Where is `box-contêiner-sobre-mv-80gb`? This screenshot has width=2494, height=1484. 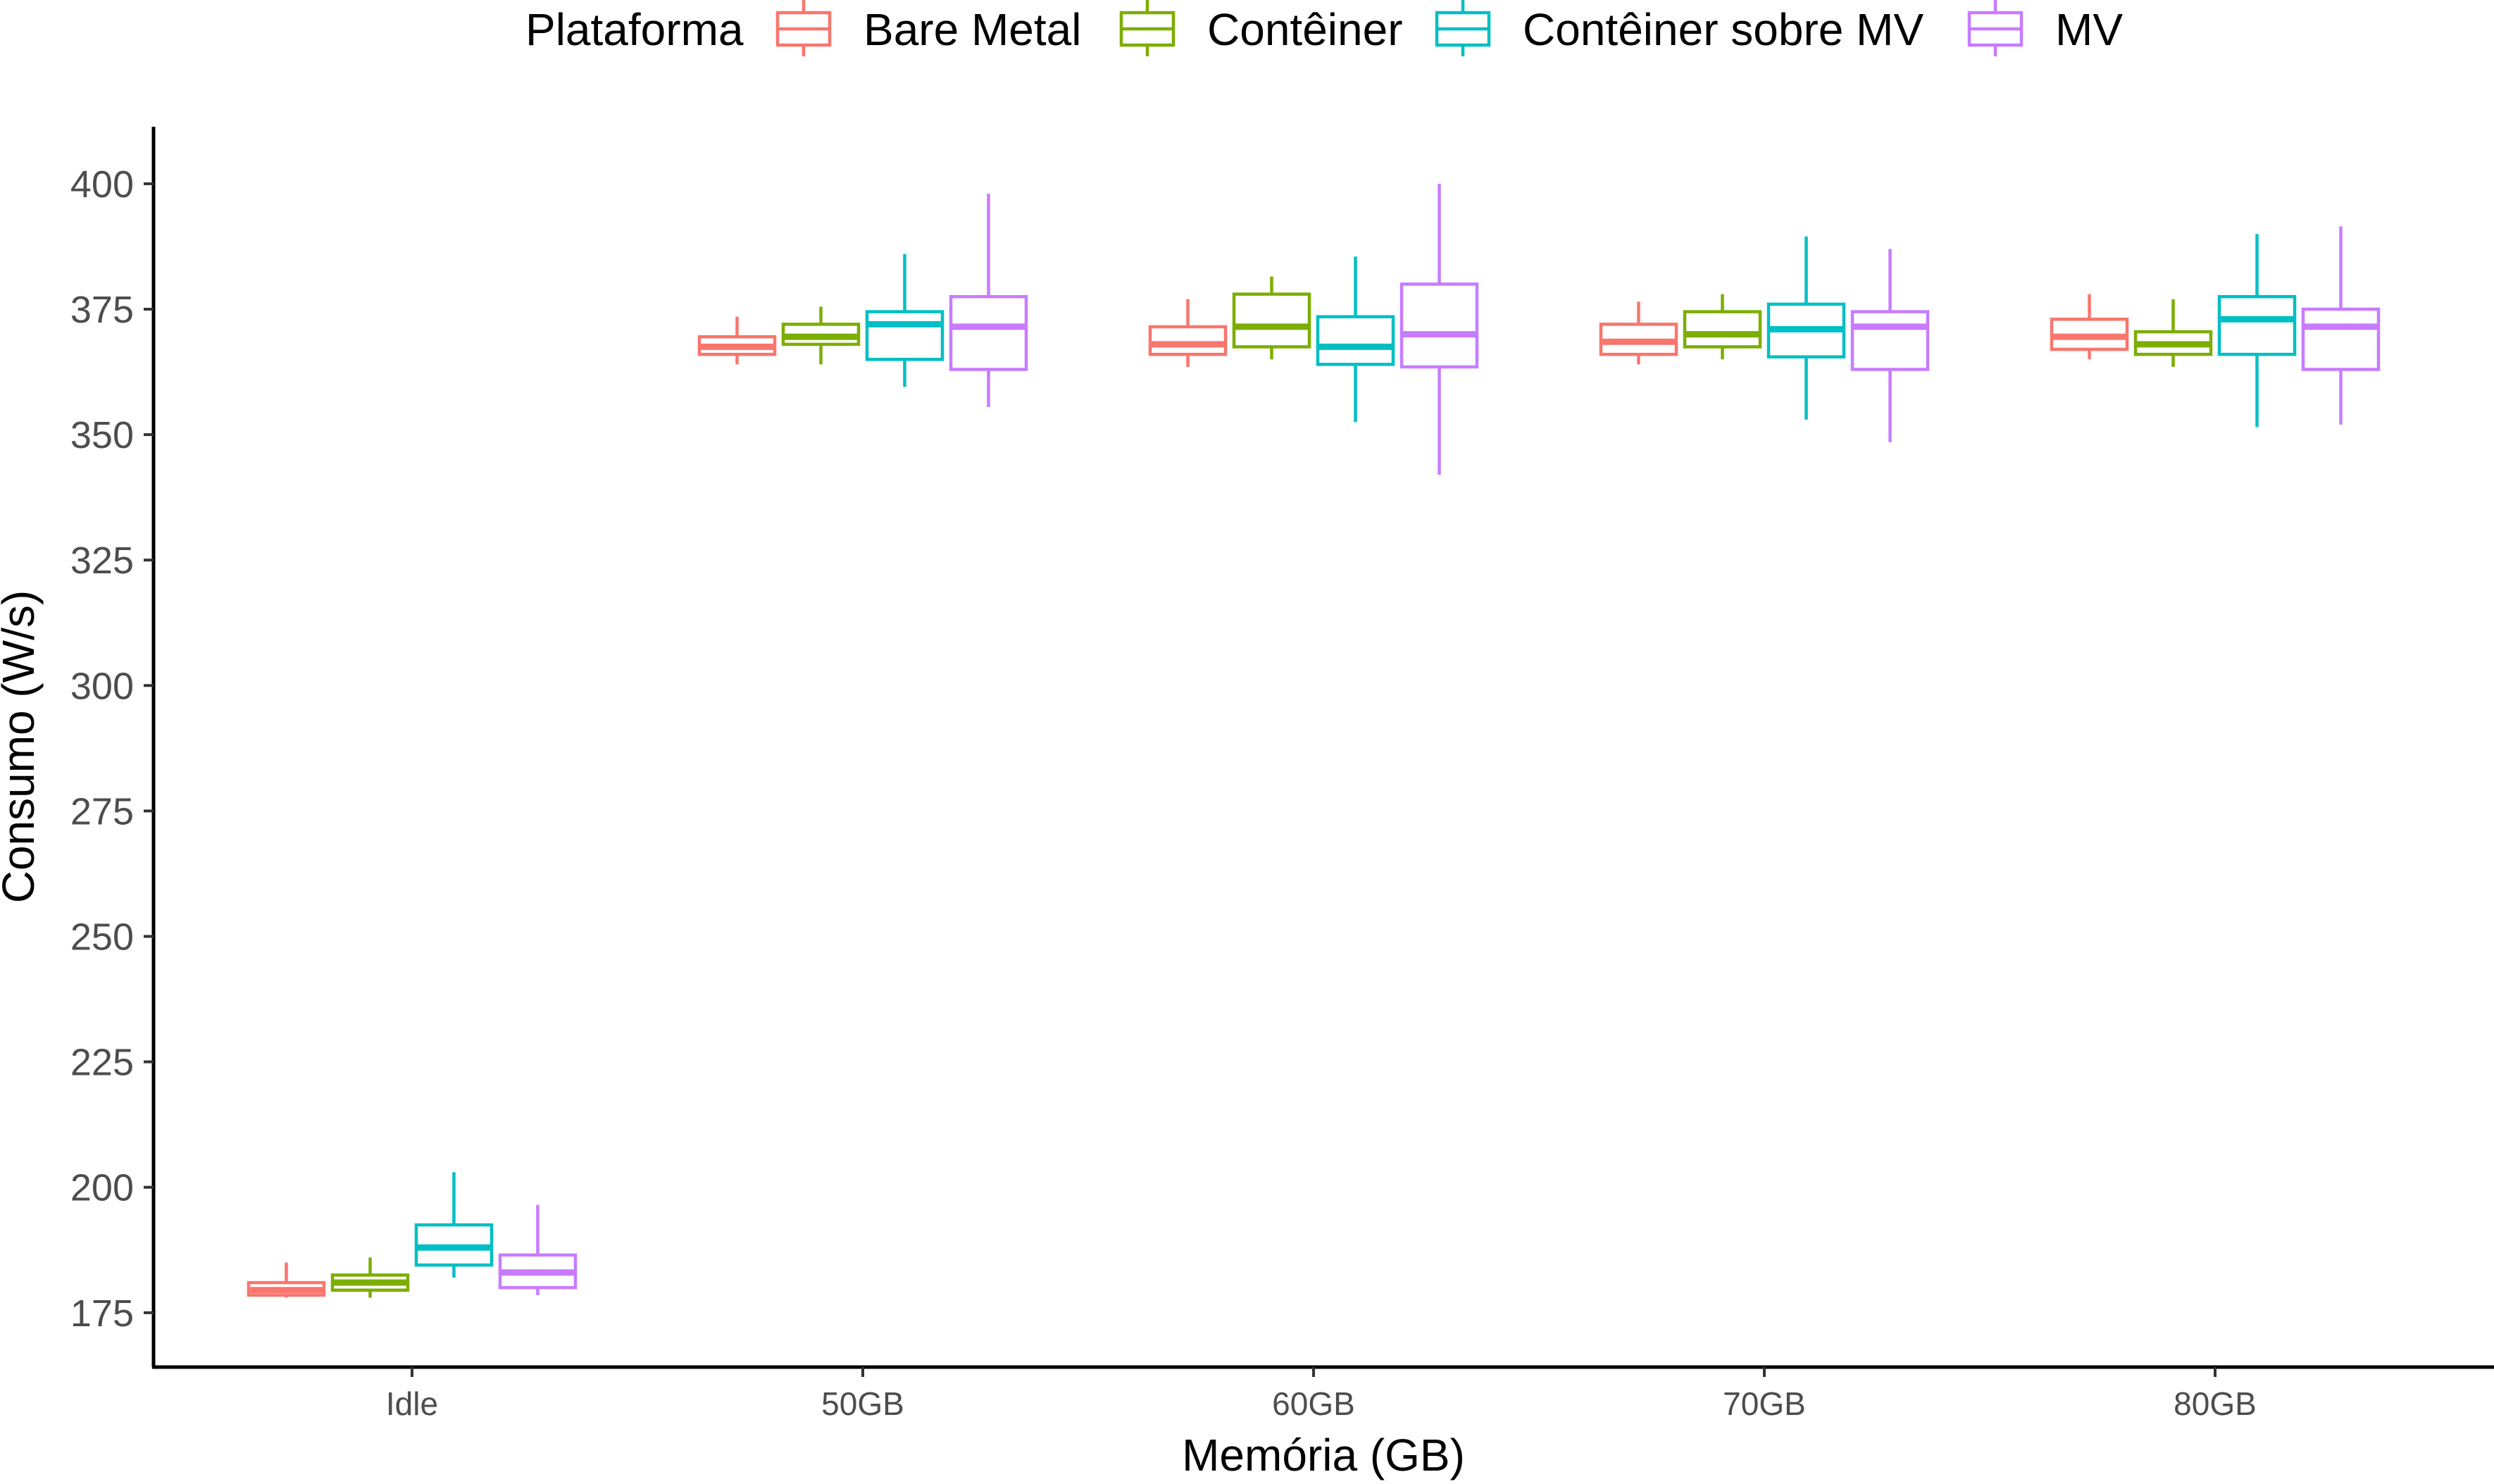 box-contêiner-sobre-mv-80gb is located at coordinates (2257, 331).